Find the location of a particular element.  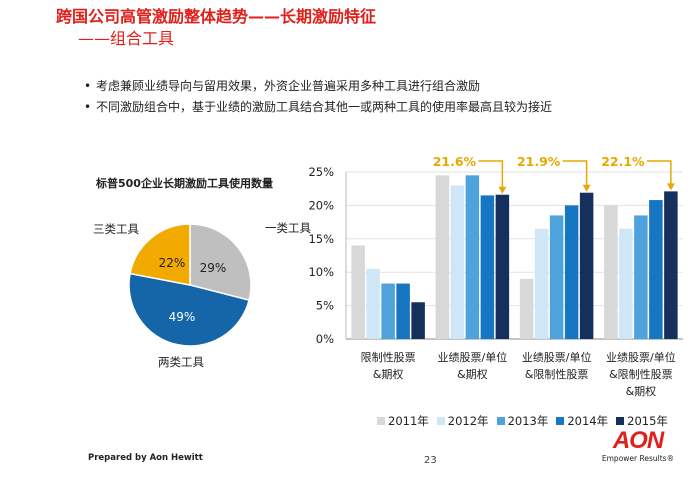

legend-item-2013: 2013年 is located at coordinates (522, 421).